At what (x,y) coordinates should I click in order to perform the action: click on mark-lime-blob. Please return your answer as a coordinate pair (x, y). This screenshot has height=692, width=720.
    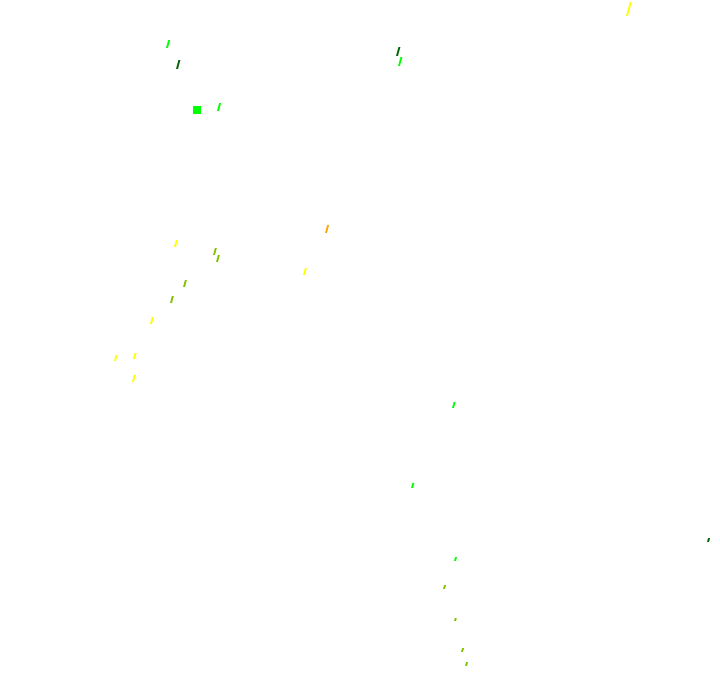
    Looking at the image, I should click on (197, 110).